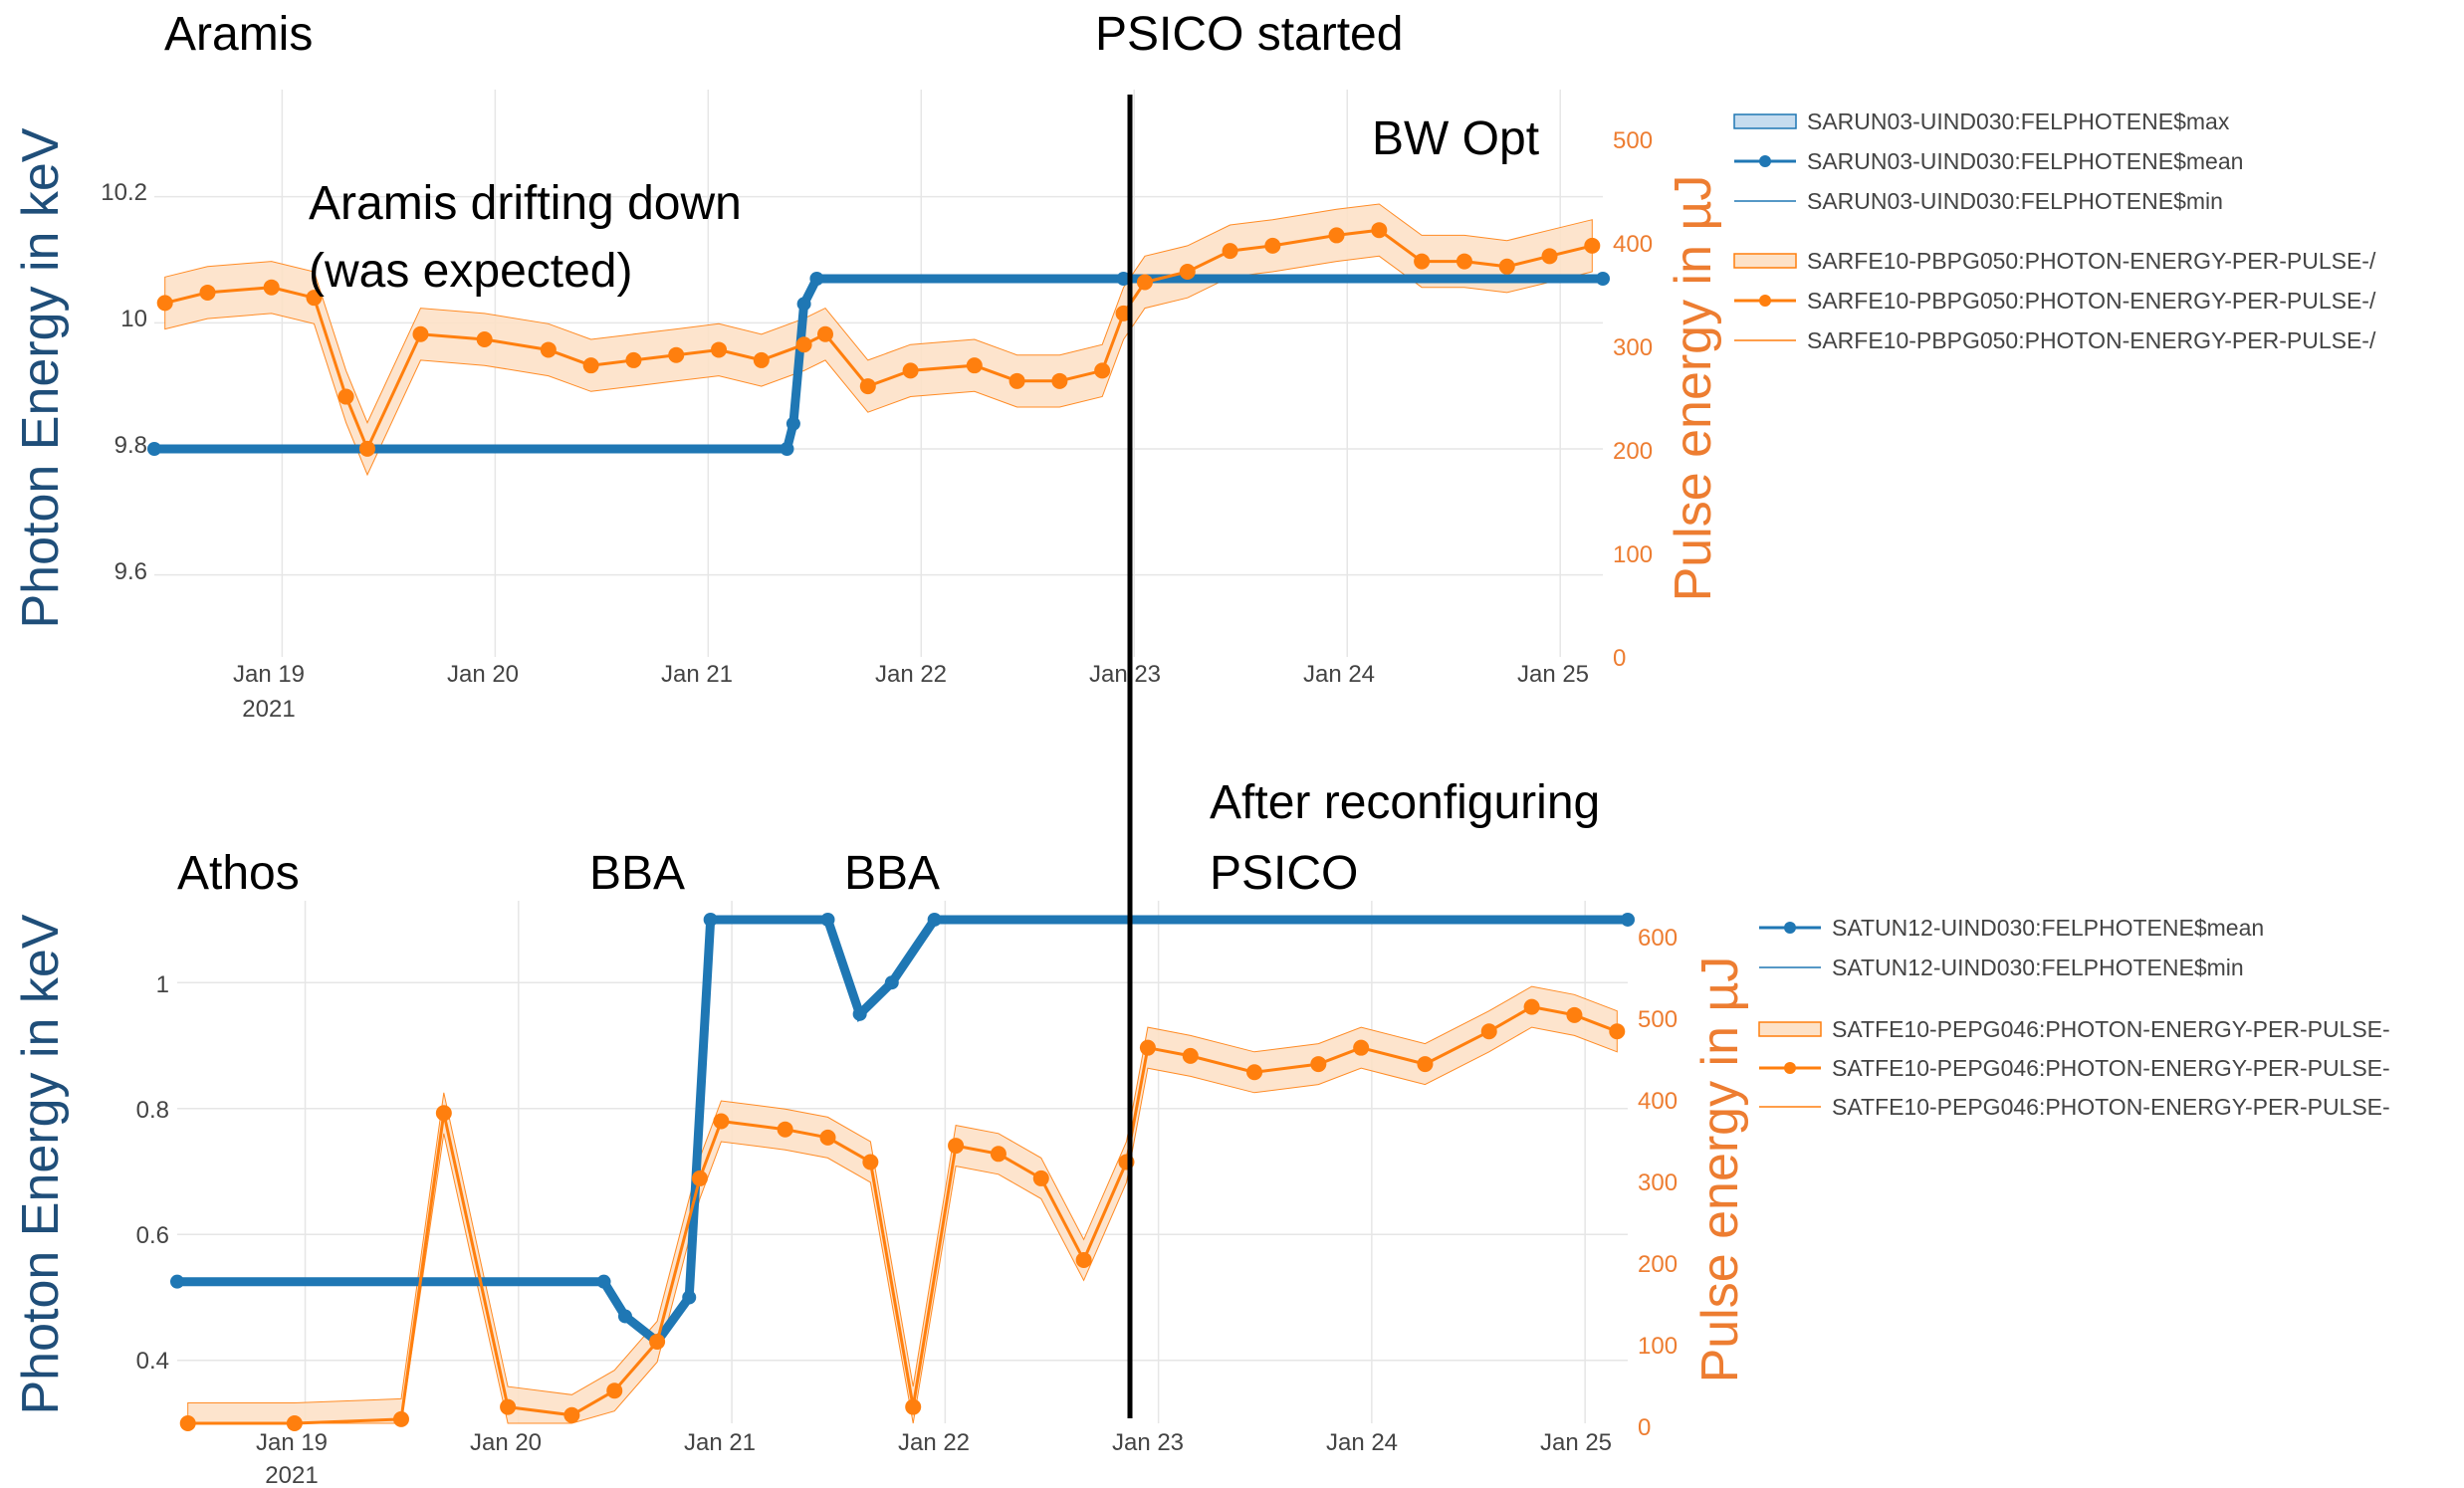 The height and width of the screenshot is (1488, 2464). Describe the element at coordinates (2015, 201) in the screenshot. I see `legend-label: SARUN03-UIND030:FELPHOTENE$min` at that location.